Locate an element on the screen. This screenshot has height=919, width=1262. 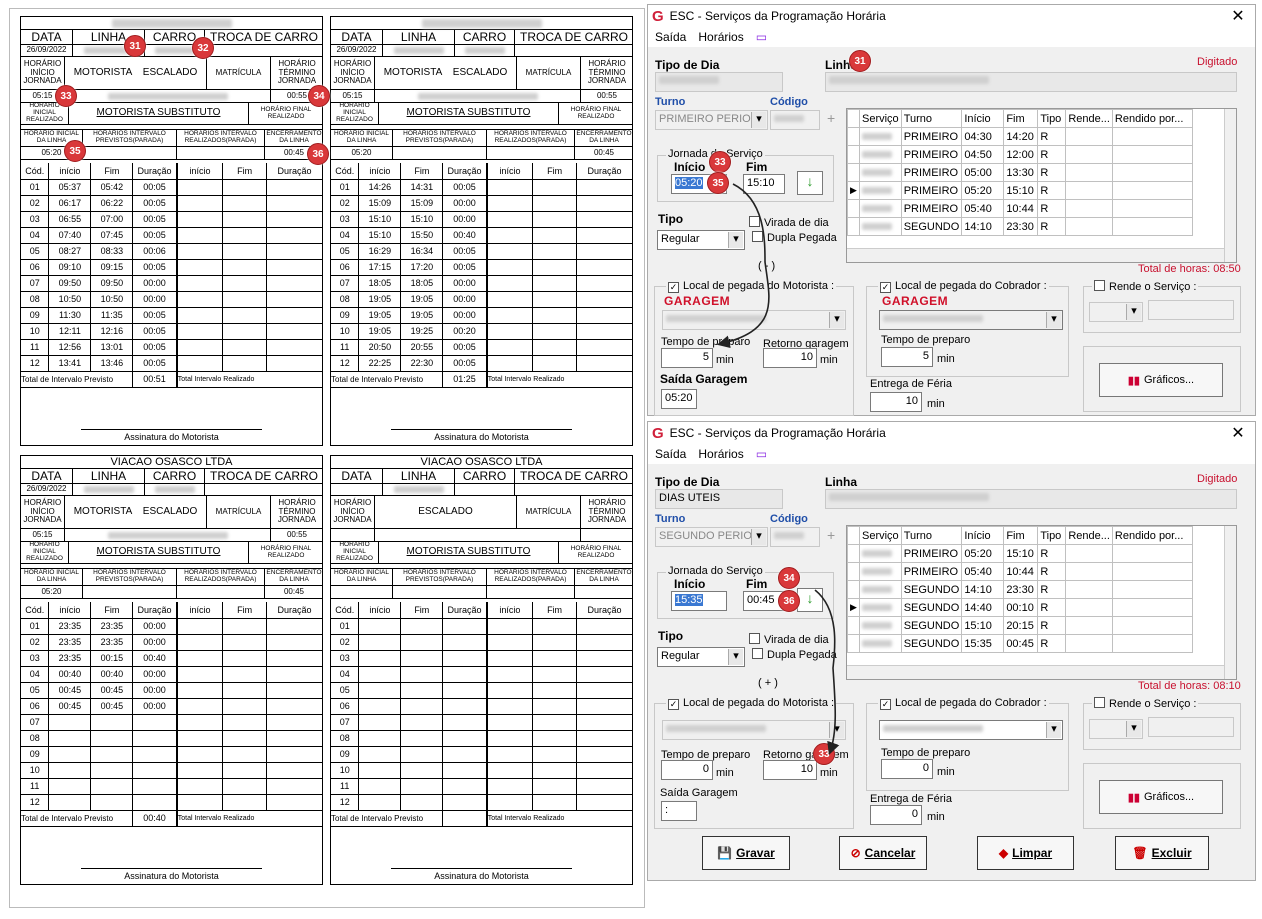
turno-select: SEGUNDO PERIOD is located at coordinates (711, 537).